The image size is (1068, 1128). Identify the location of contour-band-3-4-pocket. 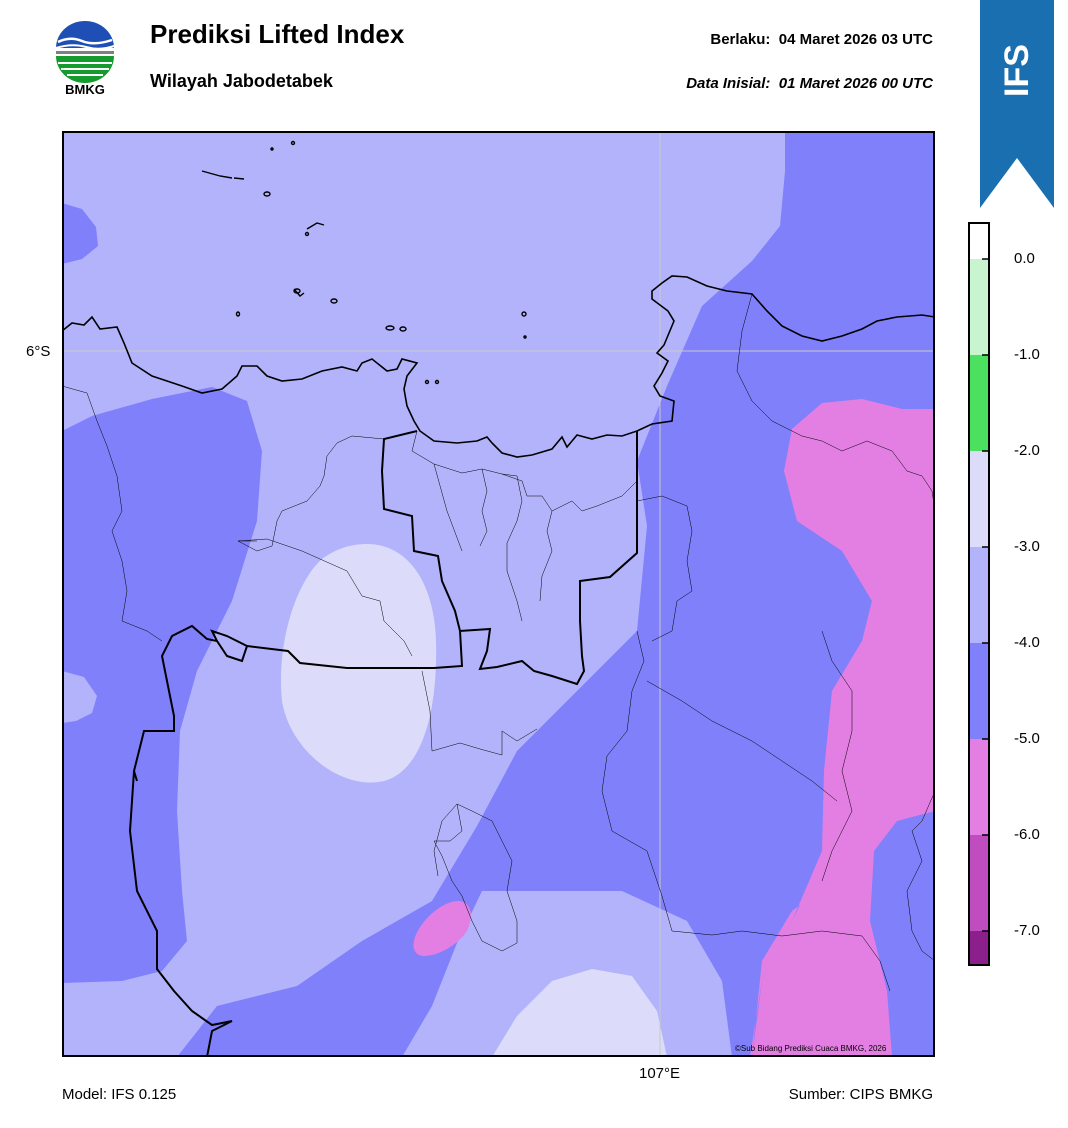
(79, 697).